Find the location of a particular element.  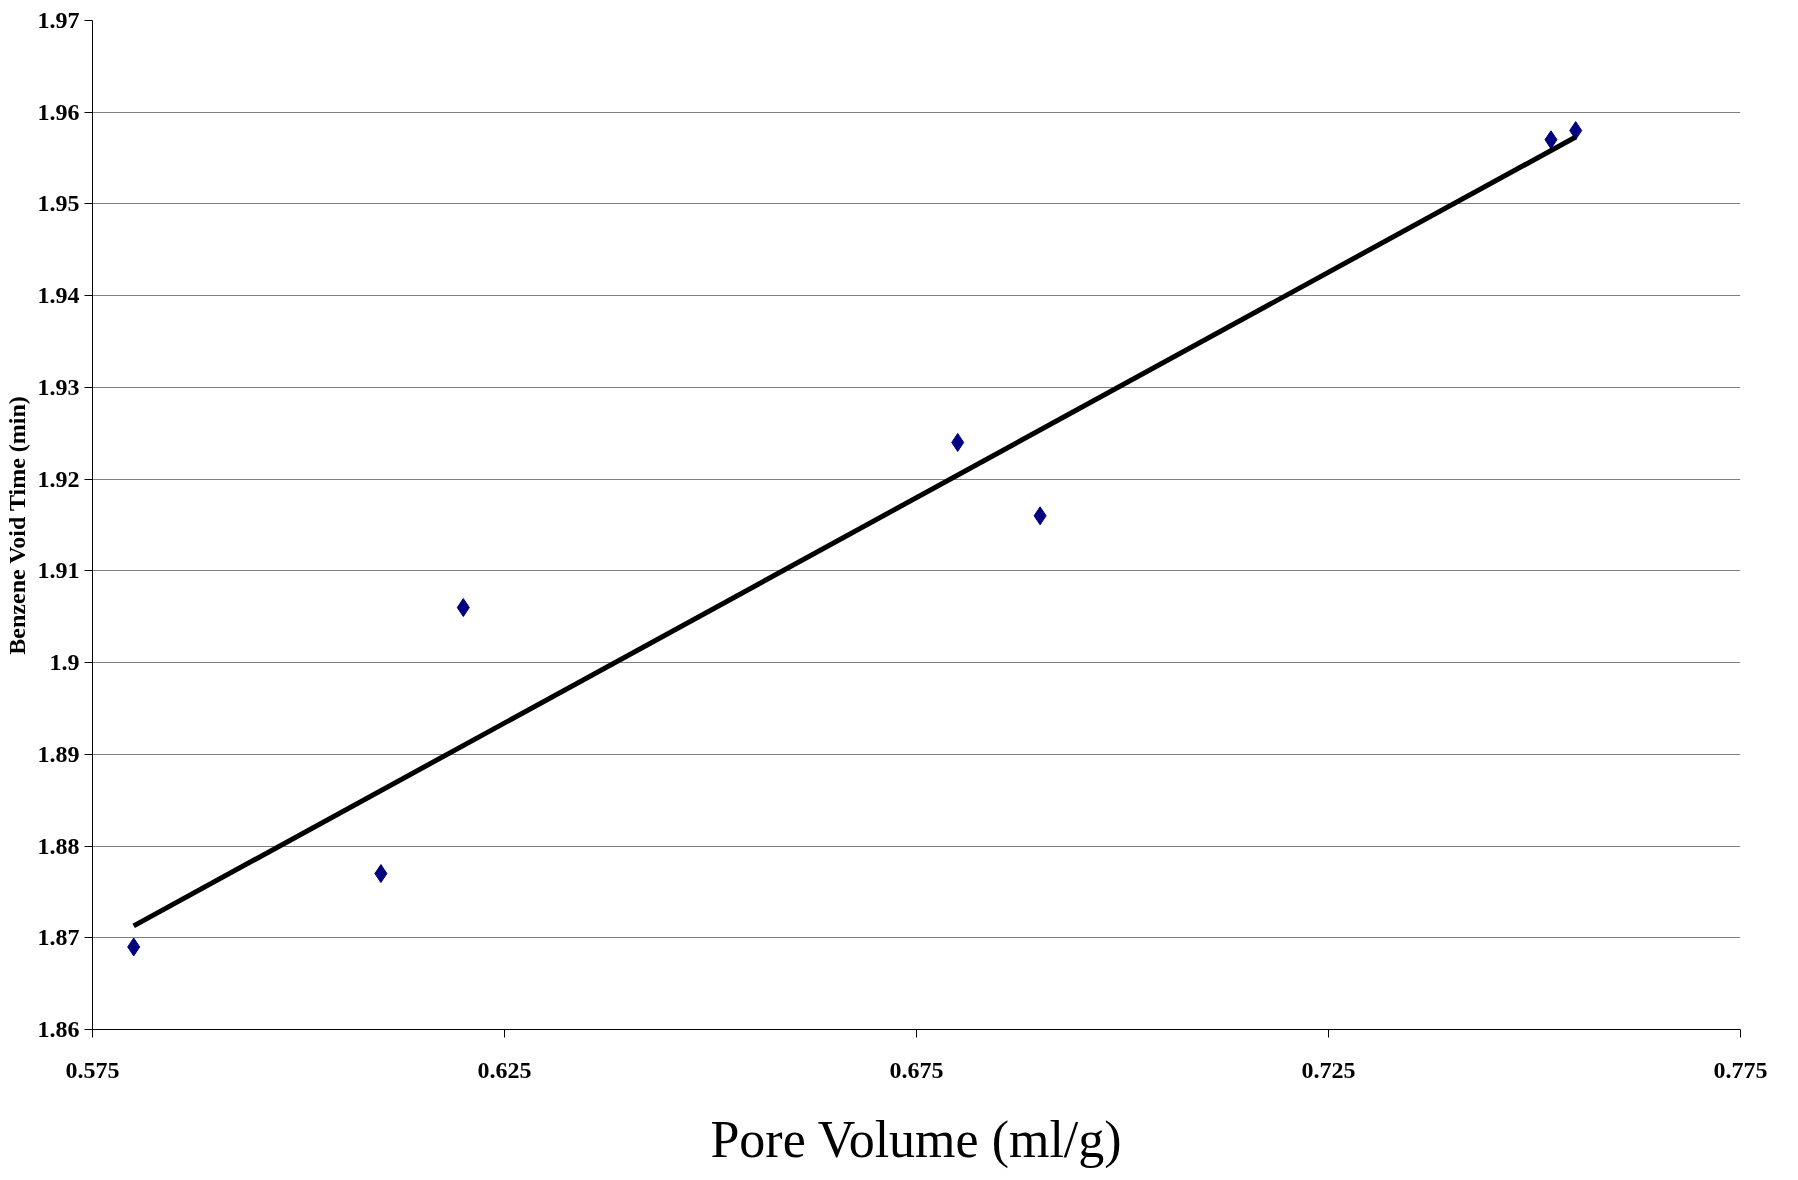

y-tick-label: 1.89 is located at coordinates (58, 753).